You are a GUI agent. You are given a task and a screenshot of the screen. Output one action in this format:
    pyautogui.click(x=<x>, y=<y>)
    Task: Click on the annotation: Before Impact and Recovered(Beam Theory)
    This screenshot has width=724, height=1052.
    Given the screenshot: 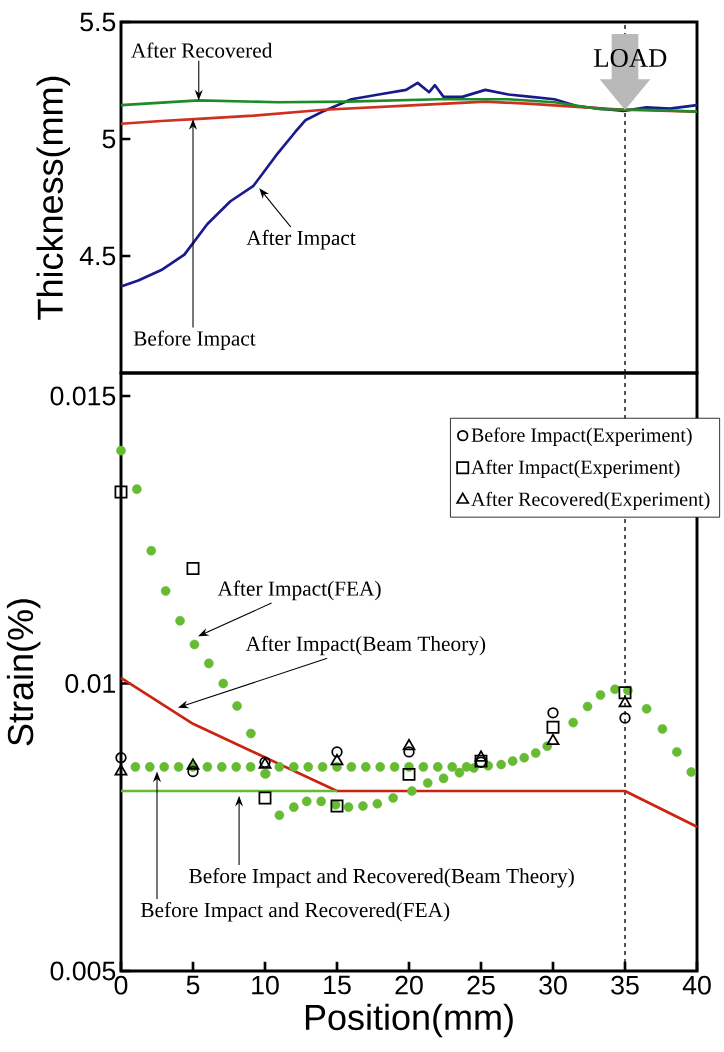 What is the action you would take?
    pyautogui.click(x=381, y=878)
    